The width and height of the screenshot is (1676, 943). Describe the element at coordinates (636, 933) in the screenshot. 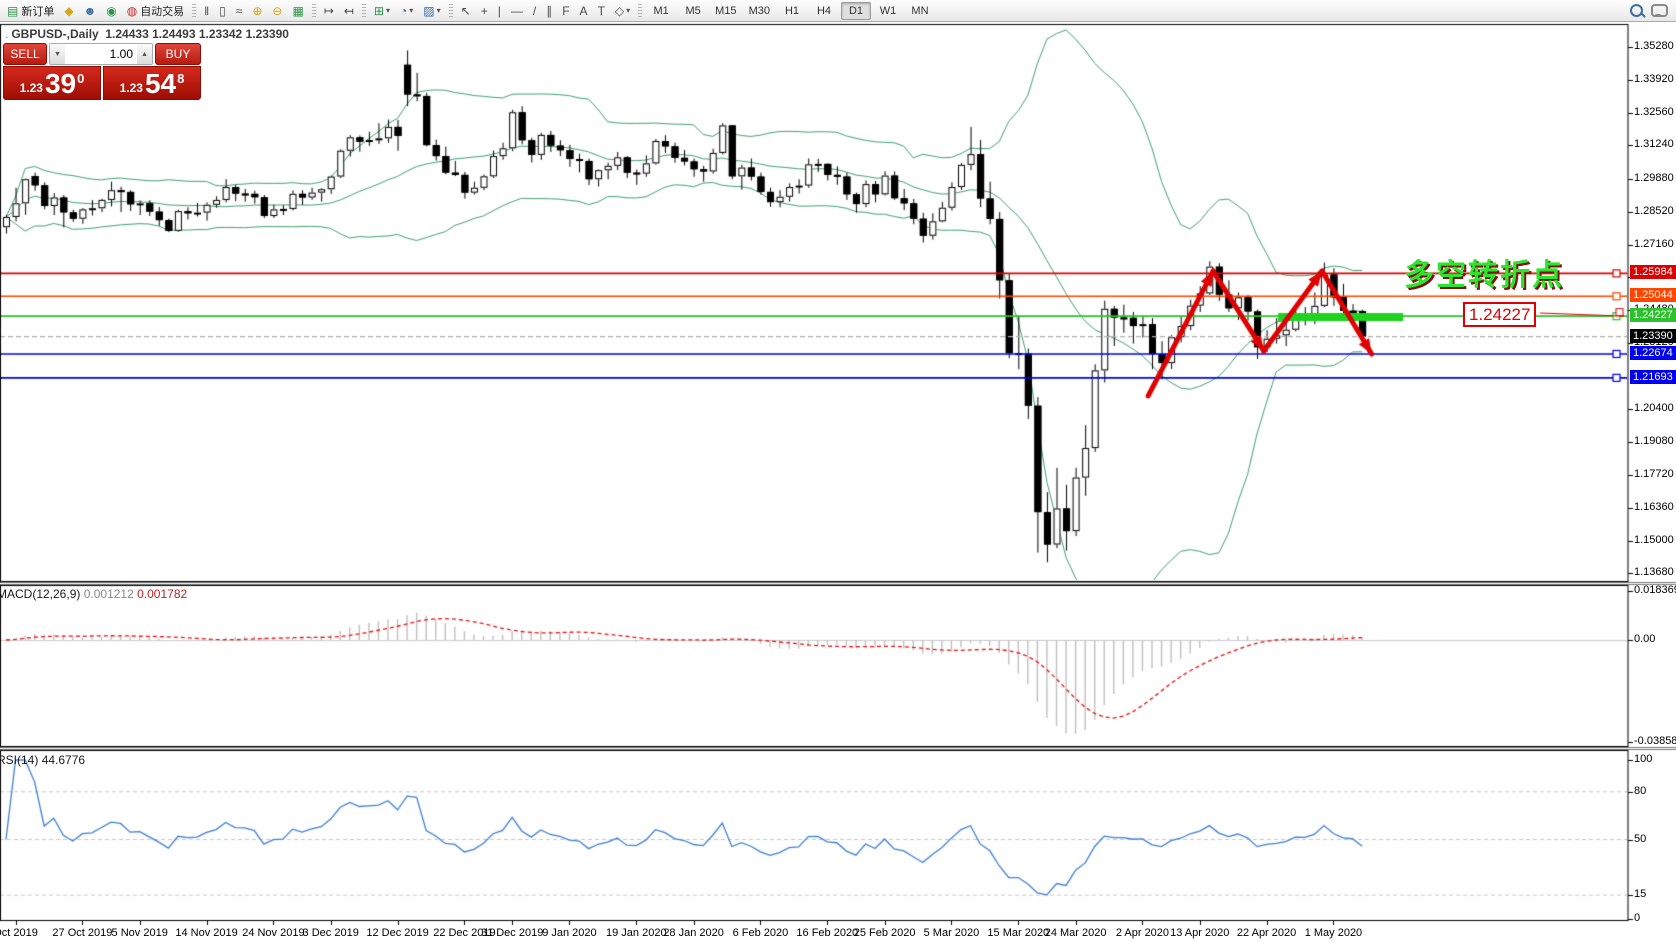

I see `date-tick-label: 19 Jan 2020` at that location.